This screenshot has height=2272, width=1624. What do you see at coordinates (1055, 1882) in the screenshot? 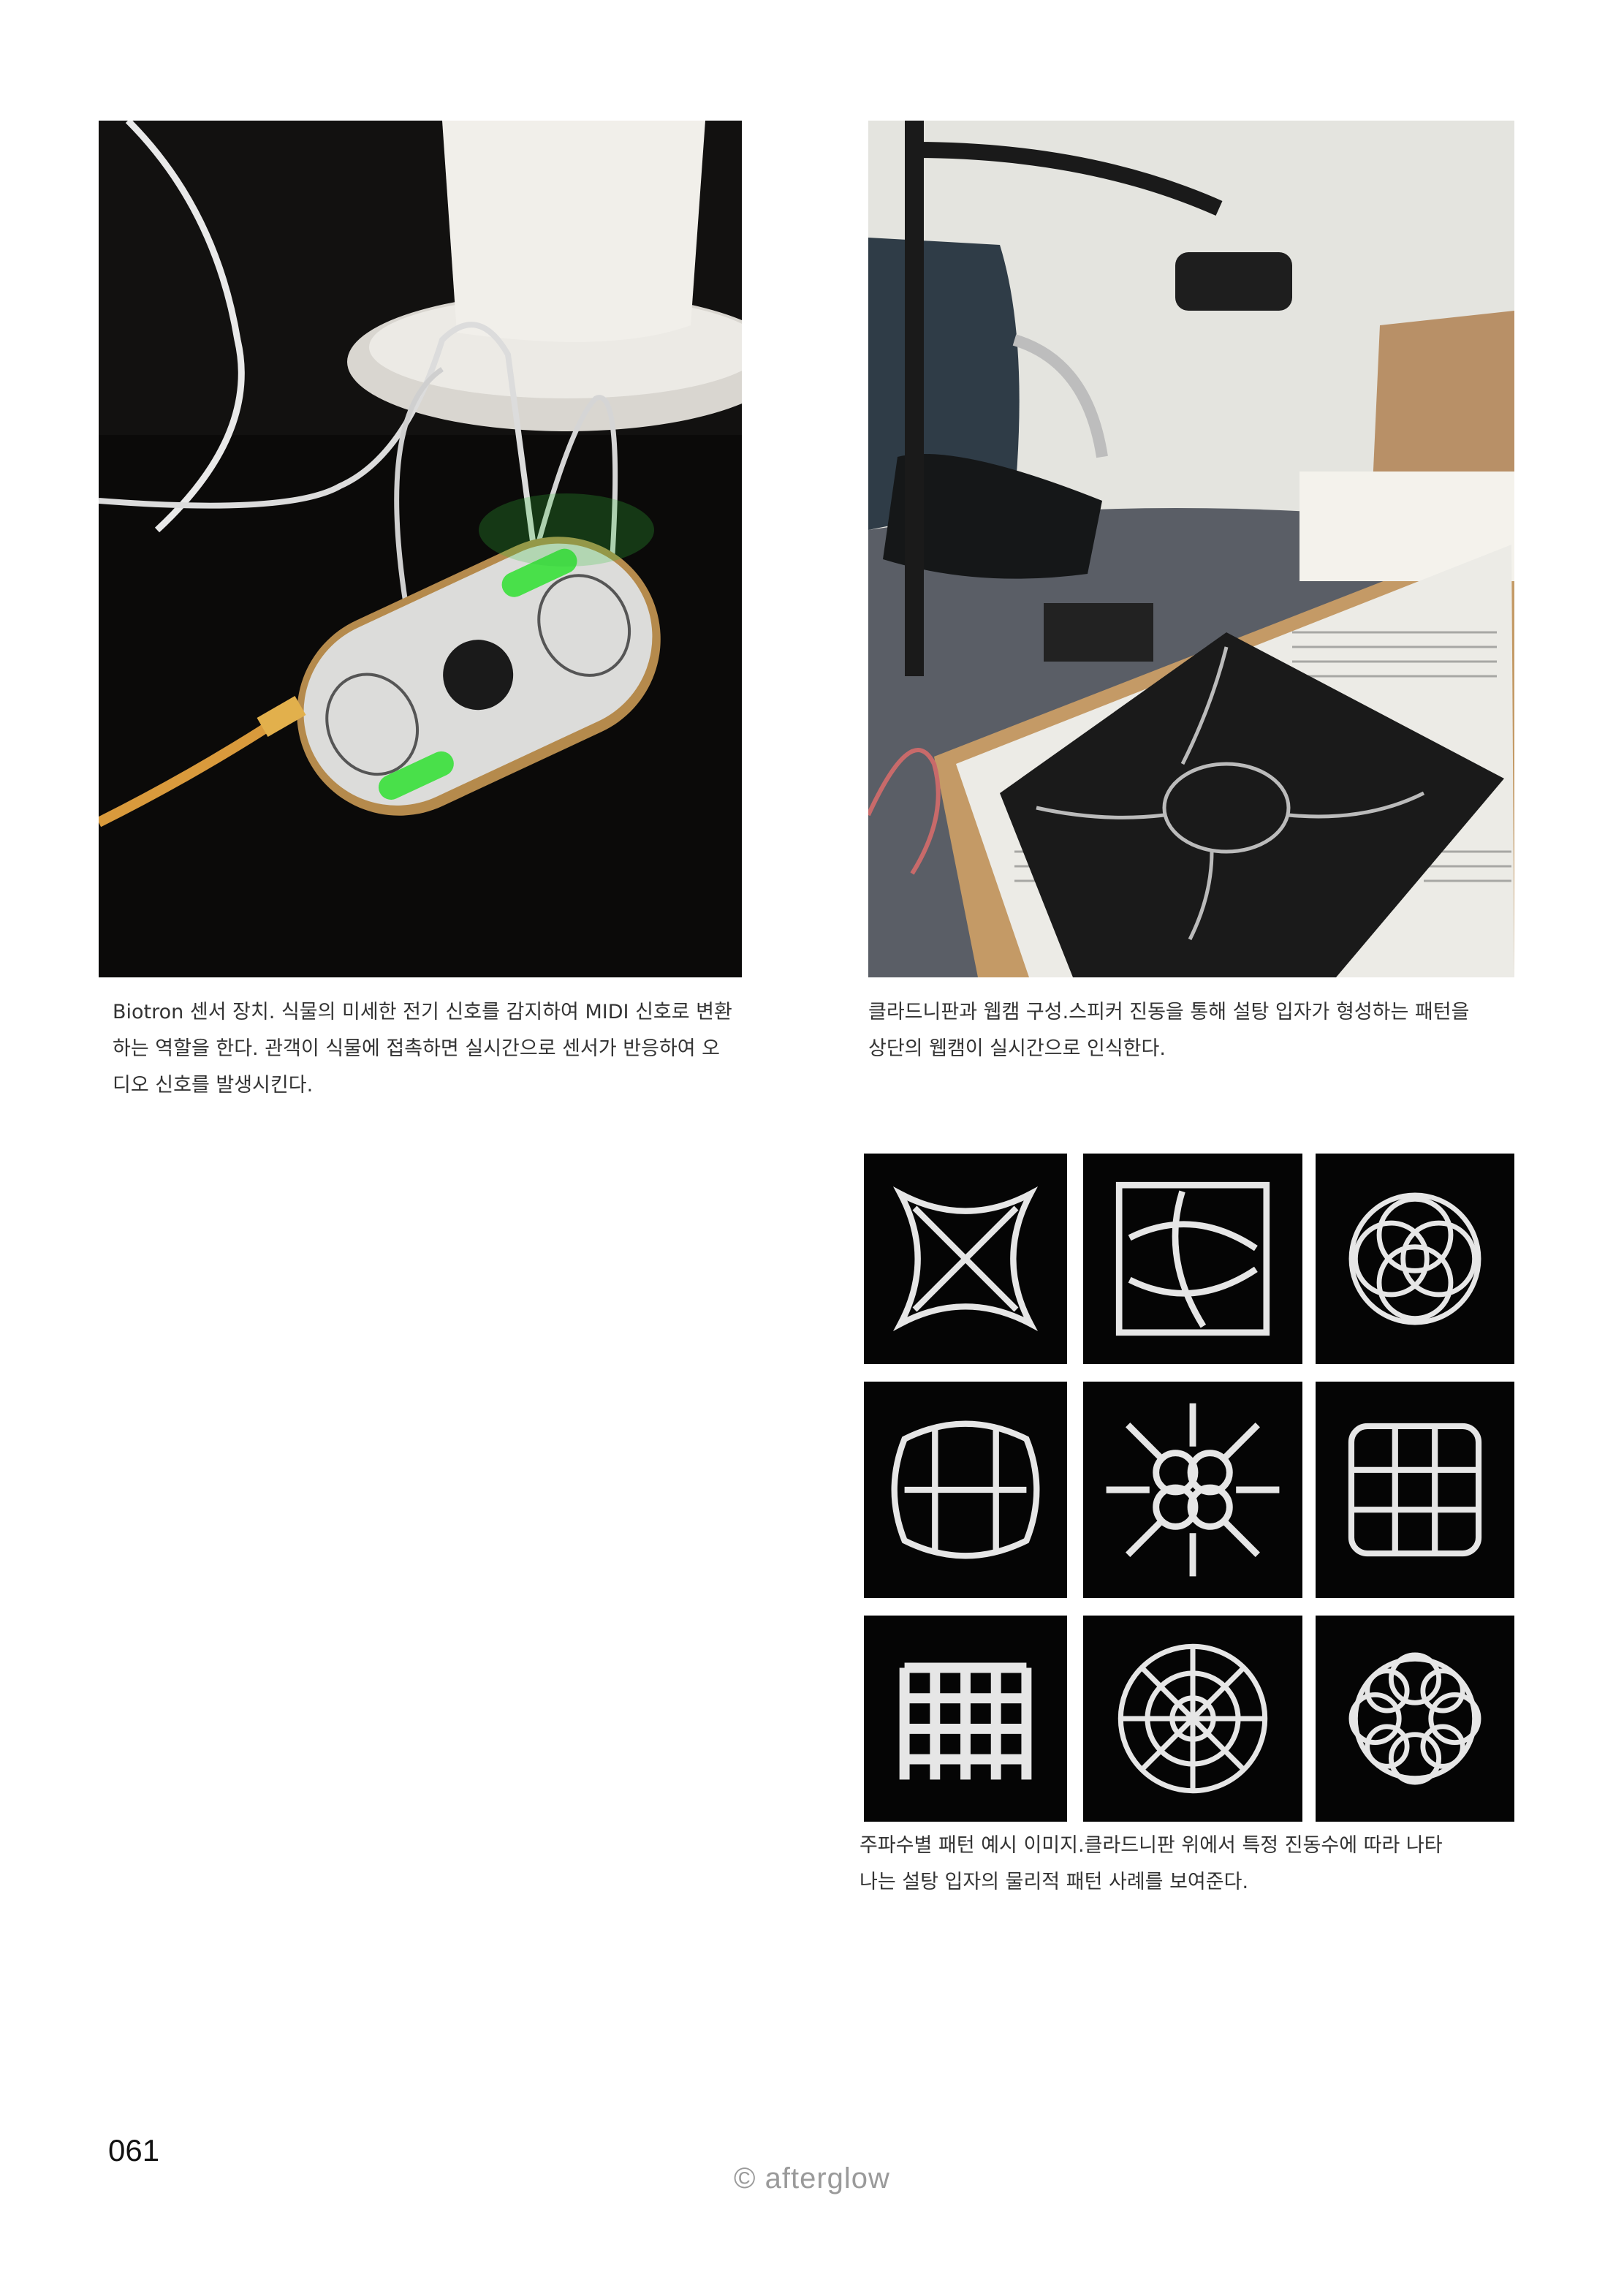
I see `patterns-caption-line-2: 나는 설탕 입자의 물리적 패턴 사례를 보여준다.` at bounding box center [1055, 1882].